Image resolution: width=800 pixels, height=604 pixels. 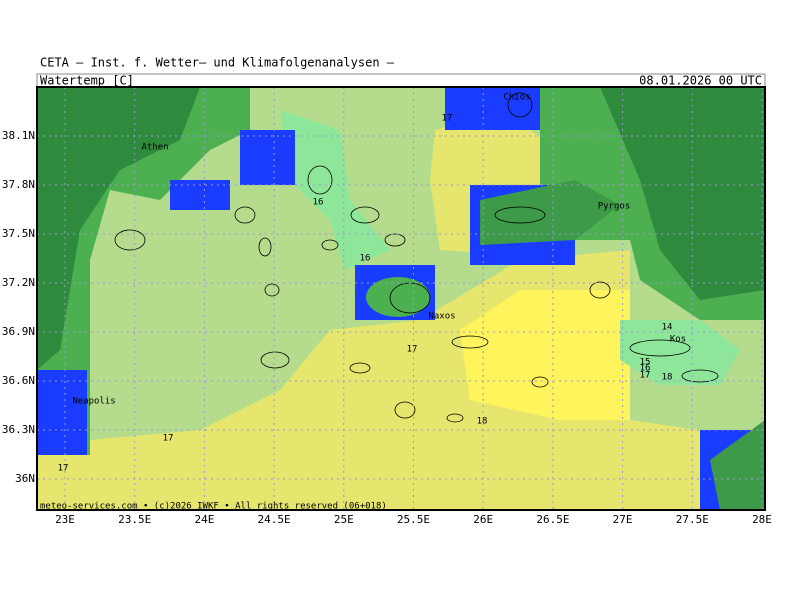 I want to click on lat-label: 37.8N, so click(x=18, y=184).